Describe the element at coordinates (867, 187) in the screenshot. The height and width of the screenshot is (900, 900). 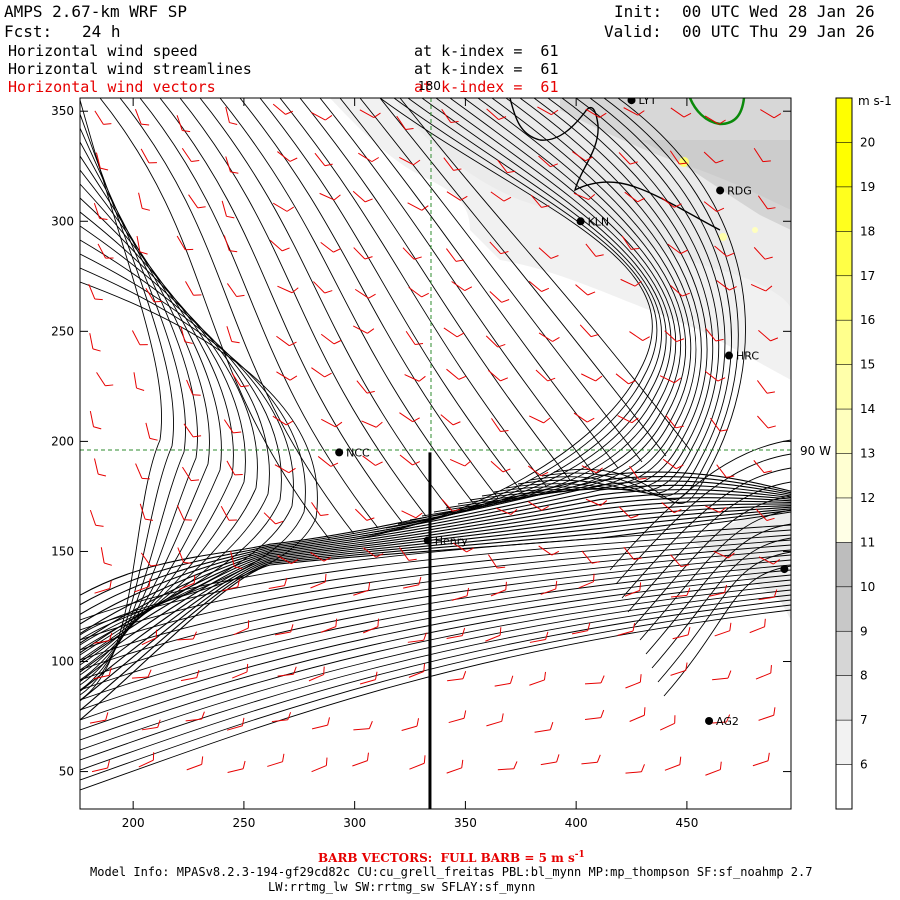
I see `colorbar-tick-label: 19` at that location.